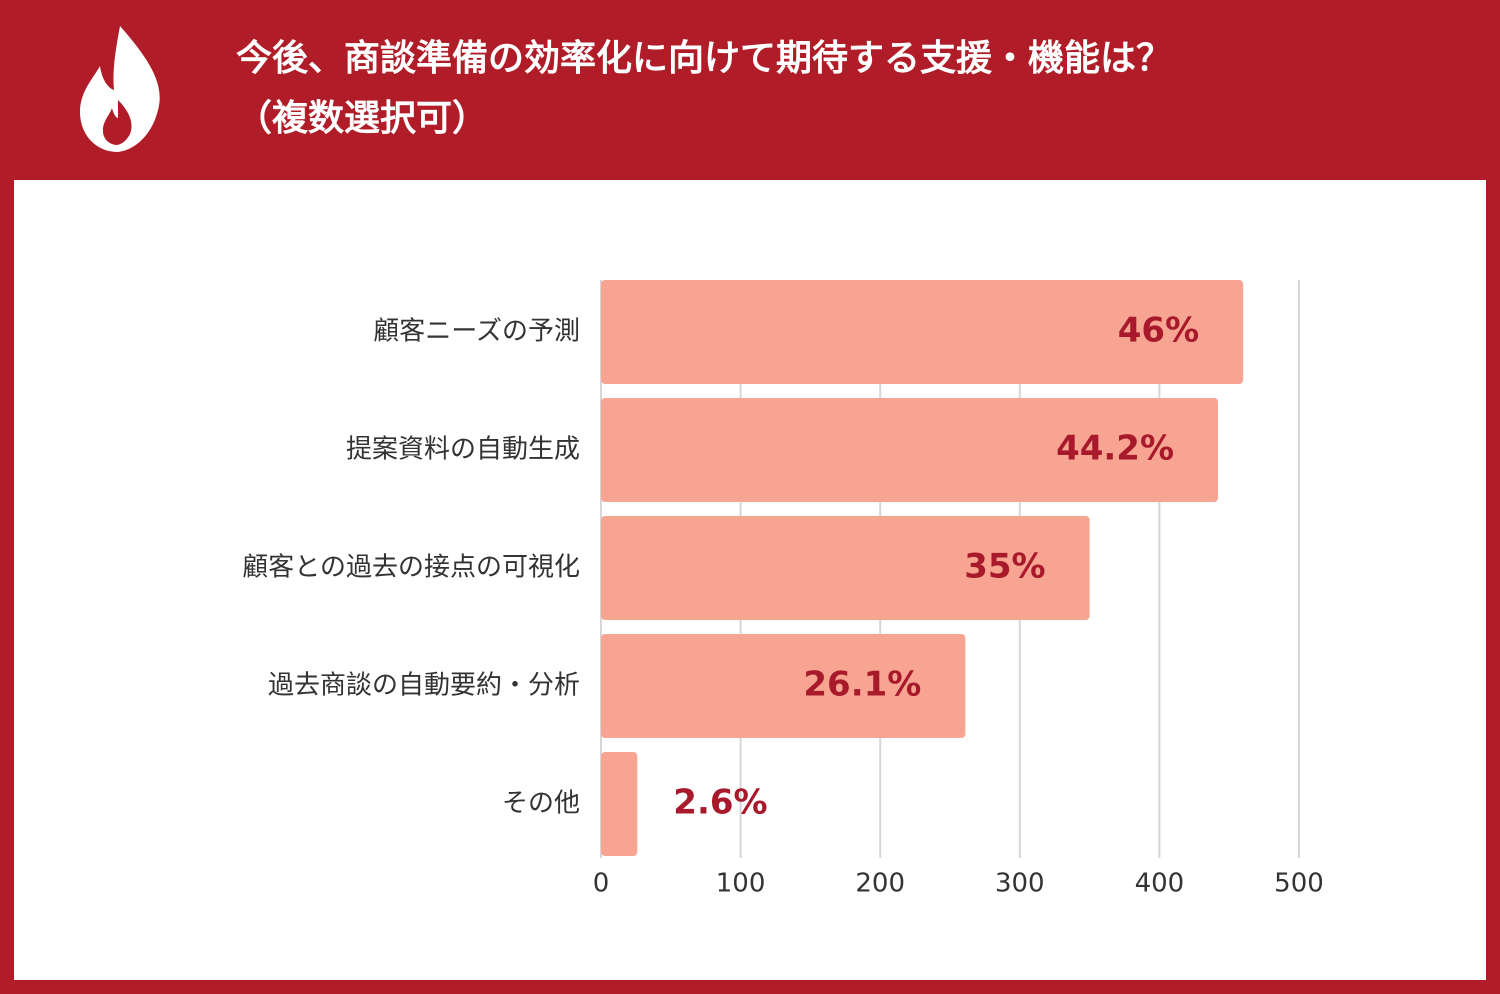  Describe the element at coordinates (1158, 331) in the screenshot. I see `value-label: 46%` at that location.